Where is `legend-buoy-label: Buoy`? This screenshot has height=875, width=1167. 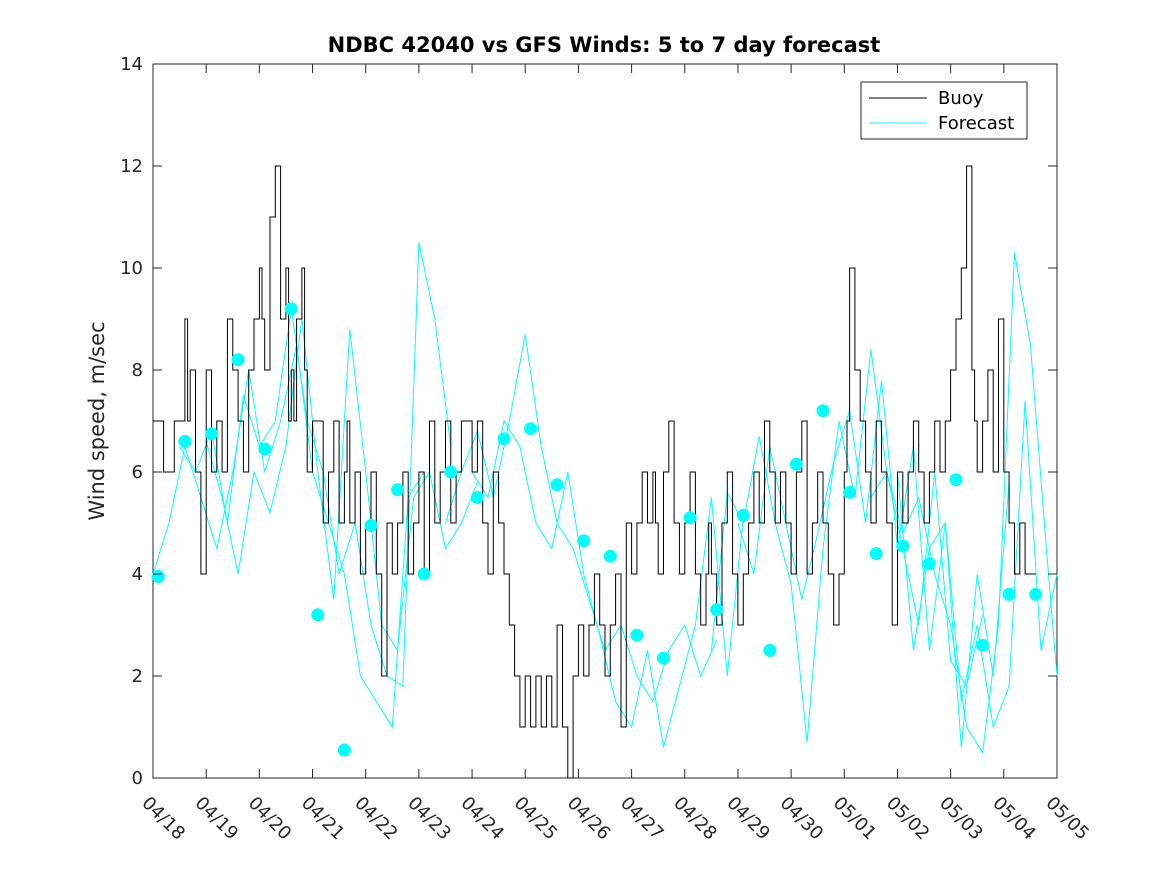 legend-buoy-label: Buoy is located at coordinates (961, 98).